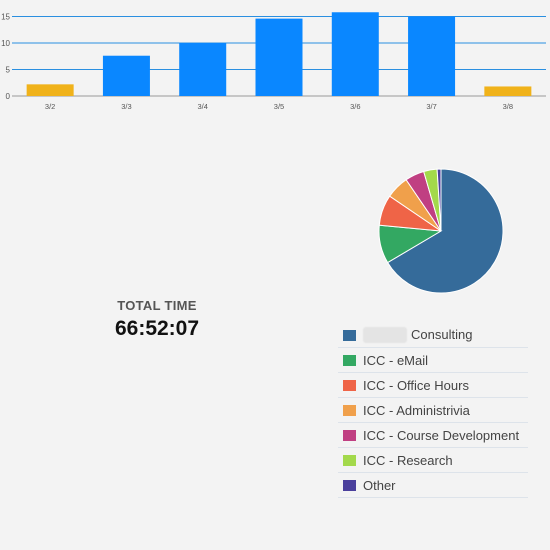 This screenshot has width=550, height=550. What do you see at coordinates (433, 485) in the screenshot?
I see `legend-item: Other` at bounding box center [433, 485].